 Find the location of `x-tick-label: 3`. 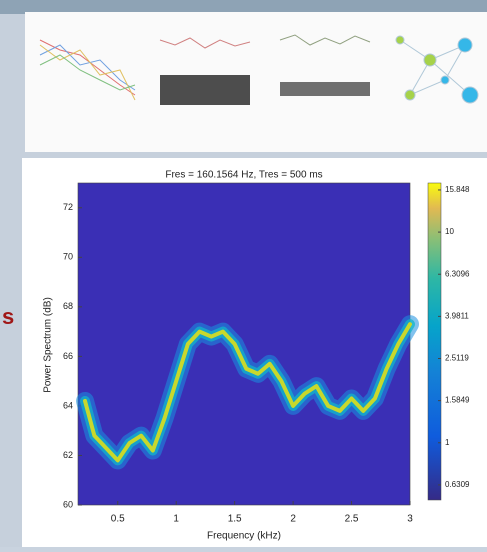

x-tick-label: 3 is located at coordinates (410, 519).